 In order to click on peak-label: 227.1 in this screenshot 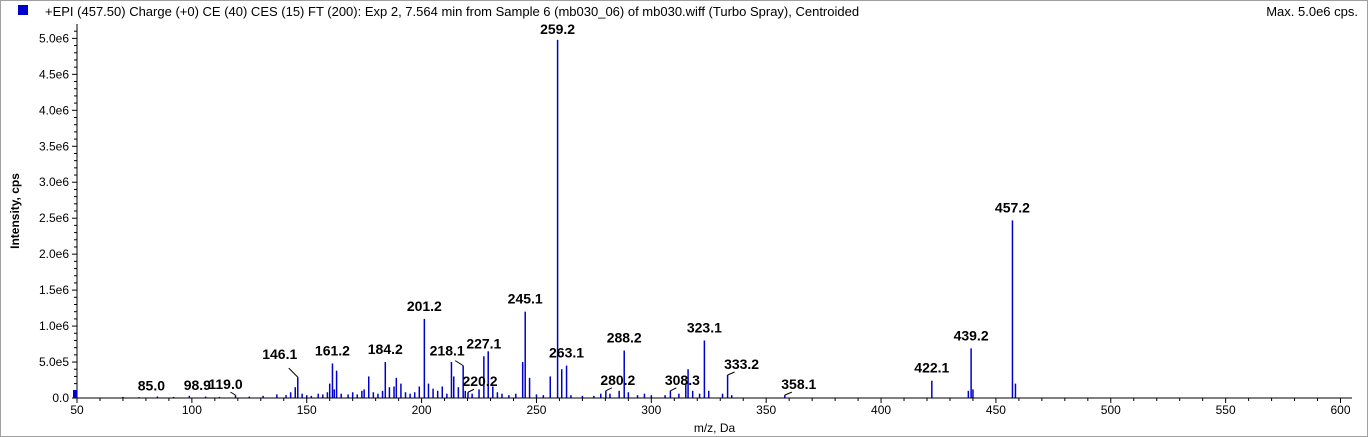, I will do `click(483, 343)`.